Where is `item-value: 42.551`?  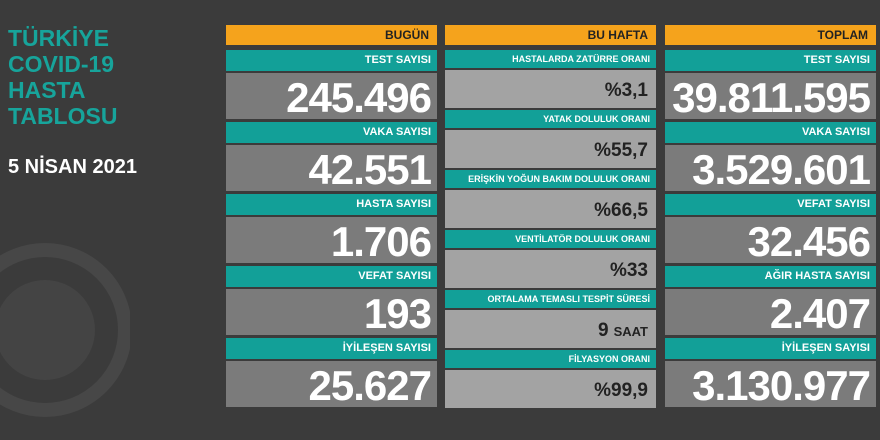
item-value: 42.551 is located at coordinates (331, 169).